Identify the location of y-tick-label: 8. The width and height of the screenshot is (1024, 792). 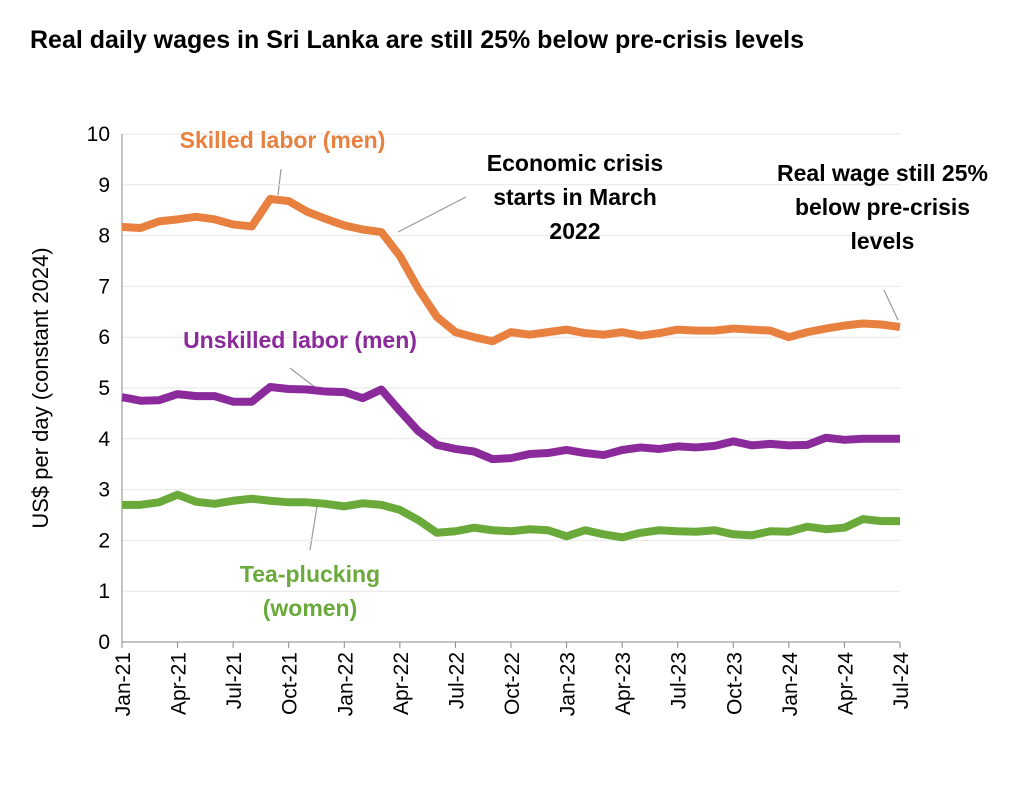
(104, 236).